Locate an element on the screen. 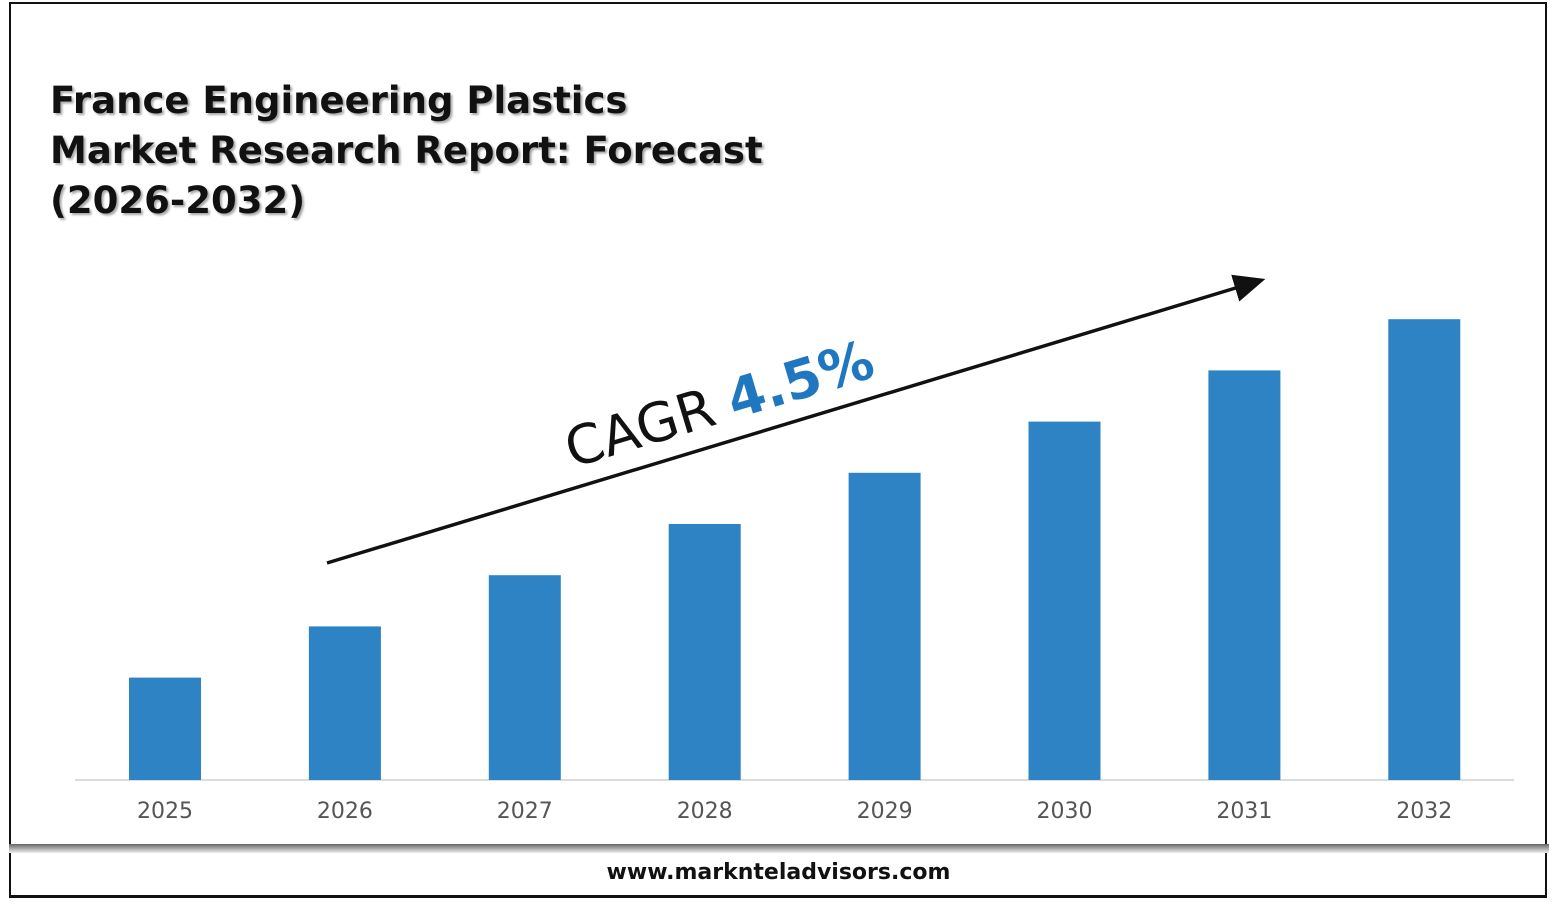 The width and height of the screenshot is (1557, 905). x-tick-label: 2031 is located at coordinates (1244, 811).